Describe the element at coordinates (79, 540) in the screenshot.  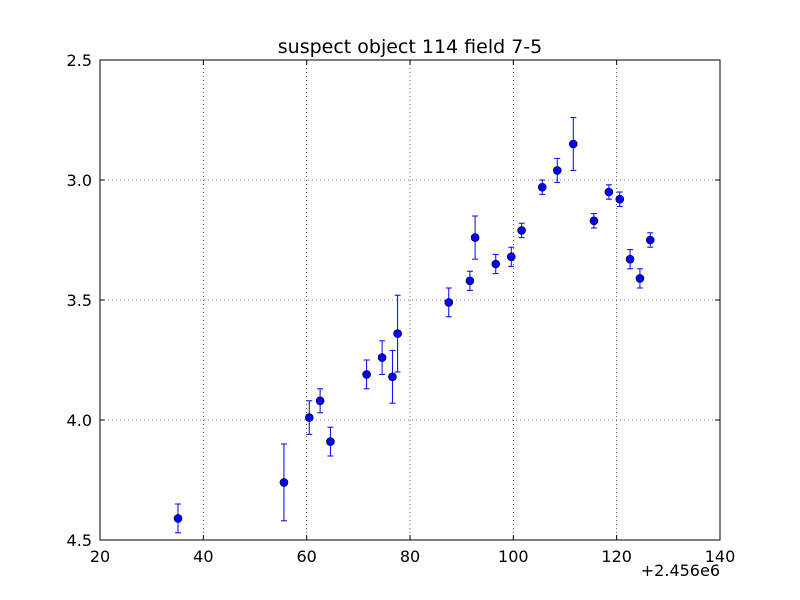
I see `y-tick-label: 4.5` at that location.